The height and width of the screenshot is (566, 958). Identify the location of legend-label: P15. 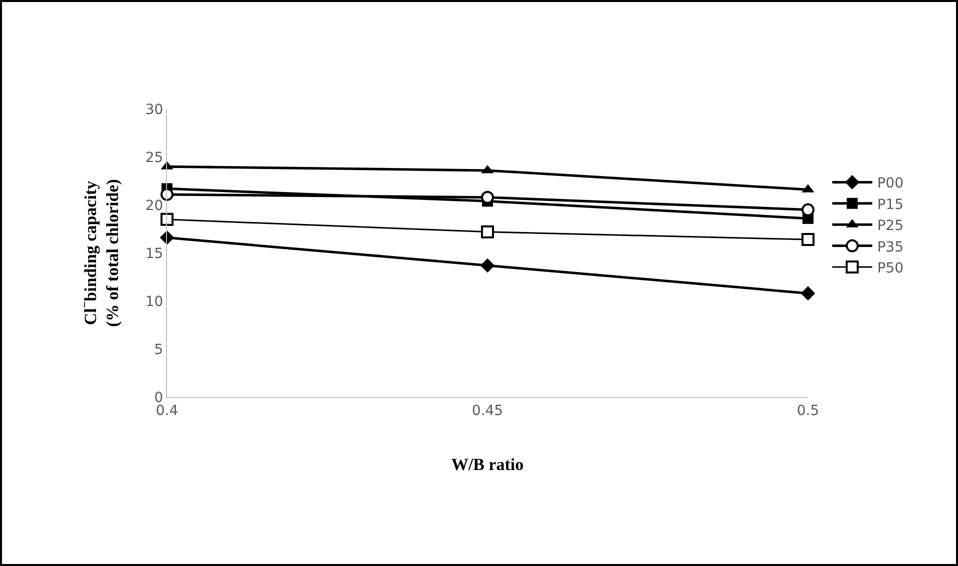
(890, 204).